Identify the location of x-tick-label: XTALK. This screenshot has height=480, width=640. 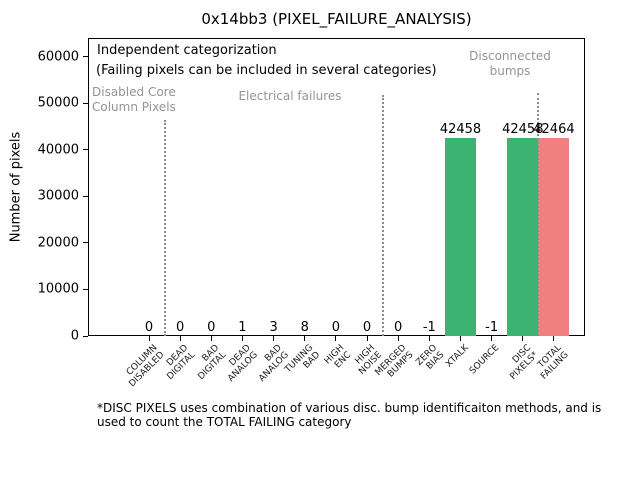
(457, 356).